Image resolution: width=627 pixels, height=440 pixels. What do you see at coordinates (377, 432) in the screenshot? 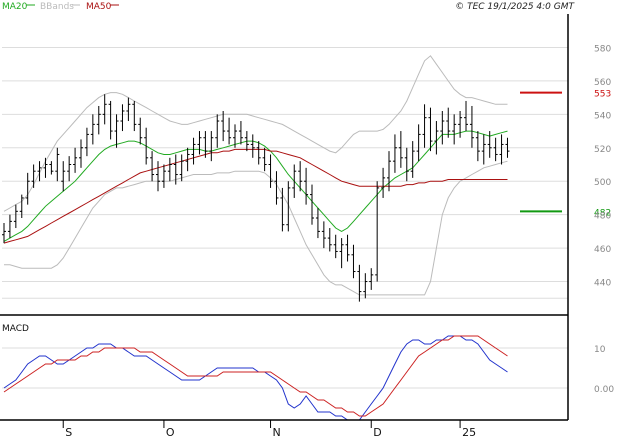
I see `xtick-label-D: D` at bounding box center [377, 432].